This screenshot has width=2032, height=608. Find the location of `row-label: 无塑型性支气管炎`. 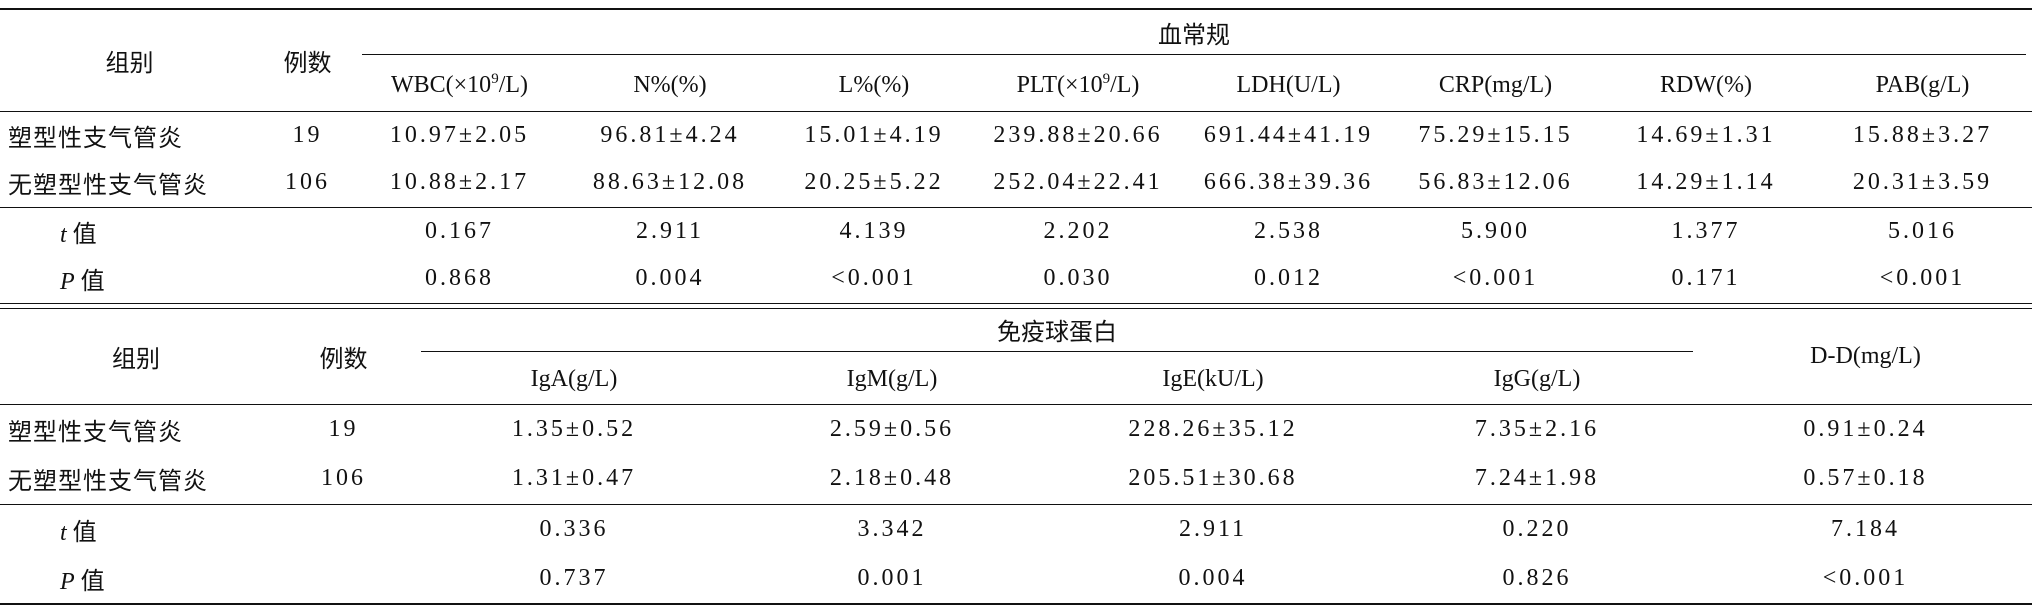

row-label: 无塑型性支气管炎 is located at coordinates (129, 183).